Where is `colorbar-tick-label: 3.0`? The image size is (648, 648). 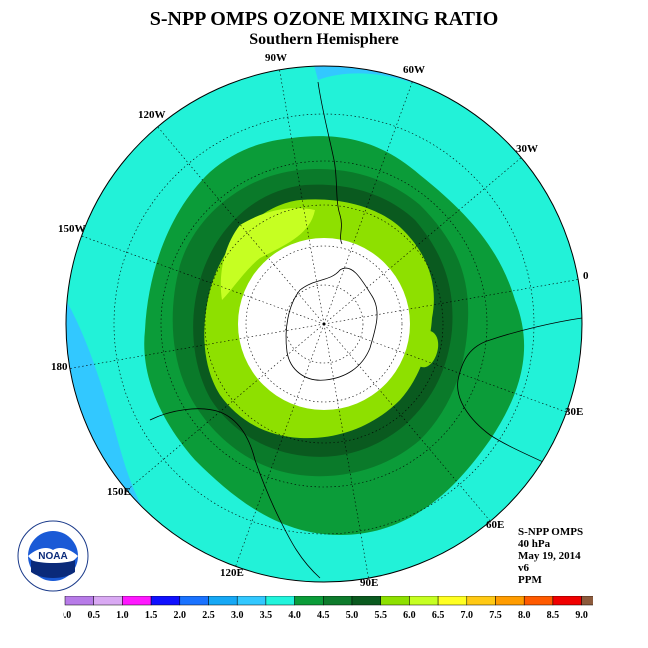
colorbar-tick-label: 3.0 is located at coordinates (237, 615).